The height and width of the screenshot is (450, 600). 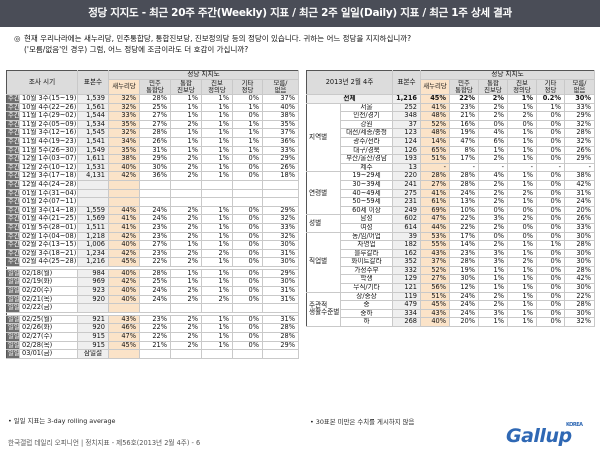 What do you see at coordinates (406, 125) in the screenshot?
I see `table-cell: 37` at bounding box center [406, 125].